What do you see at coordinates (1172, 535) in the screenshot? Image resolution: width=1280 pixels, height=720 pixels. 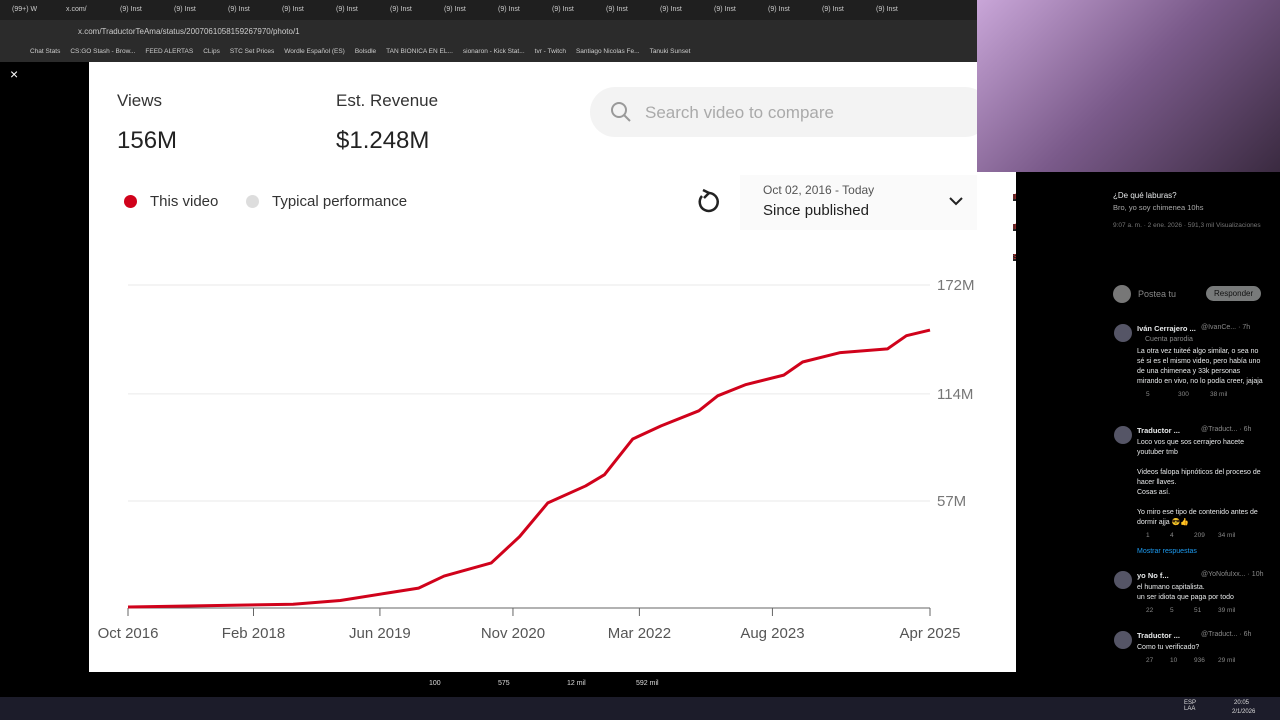 I see `reply-count: 4` at bounding box center [1172, 535].